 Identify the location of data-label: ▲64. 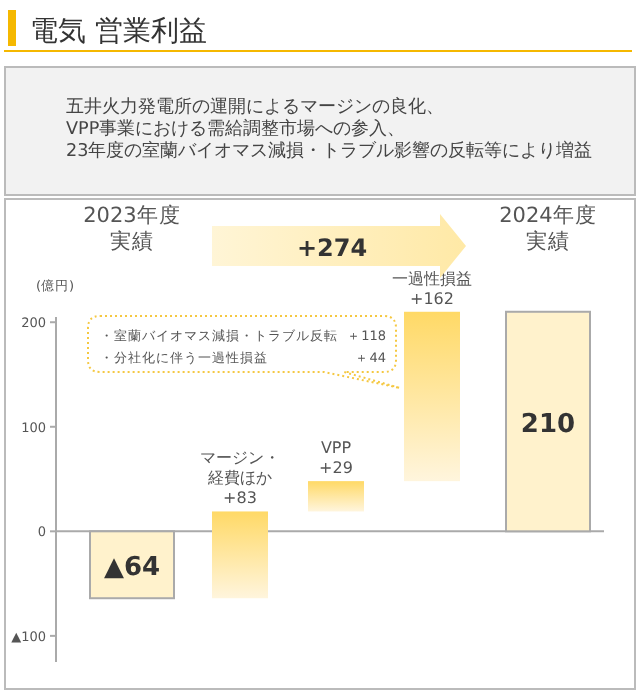
(132, 567).